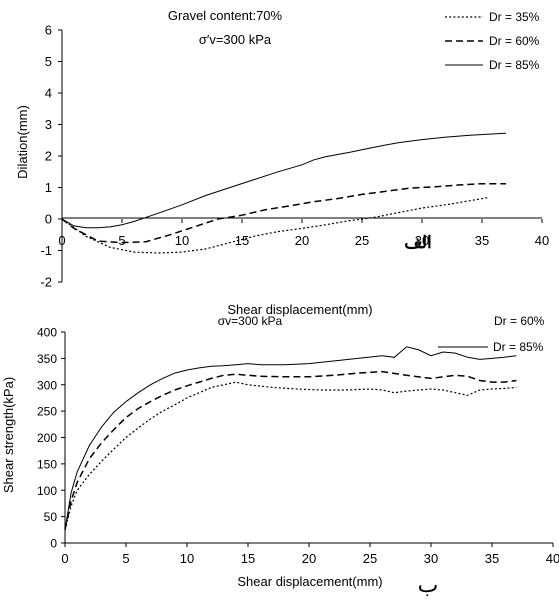 This screenshot has width=559, height=605. I want to click on dilation-chart-subtitle: σ′v=300 kPa, so click(235, 39).